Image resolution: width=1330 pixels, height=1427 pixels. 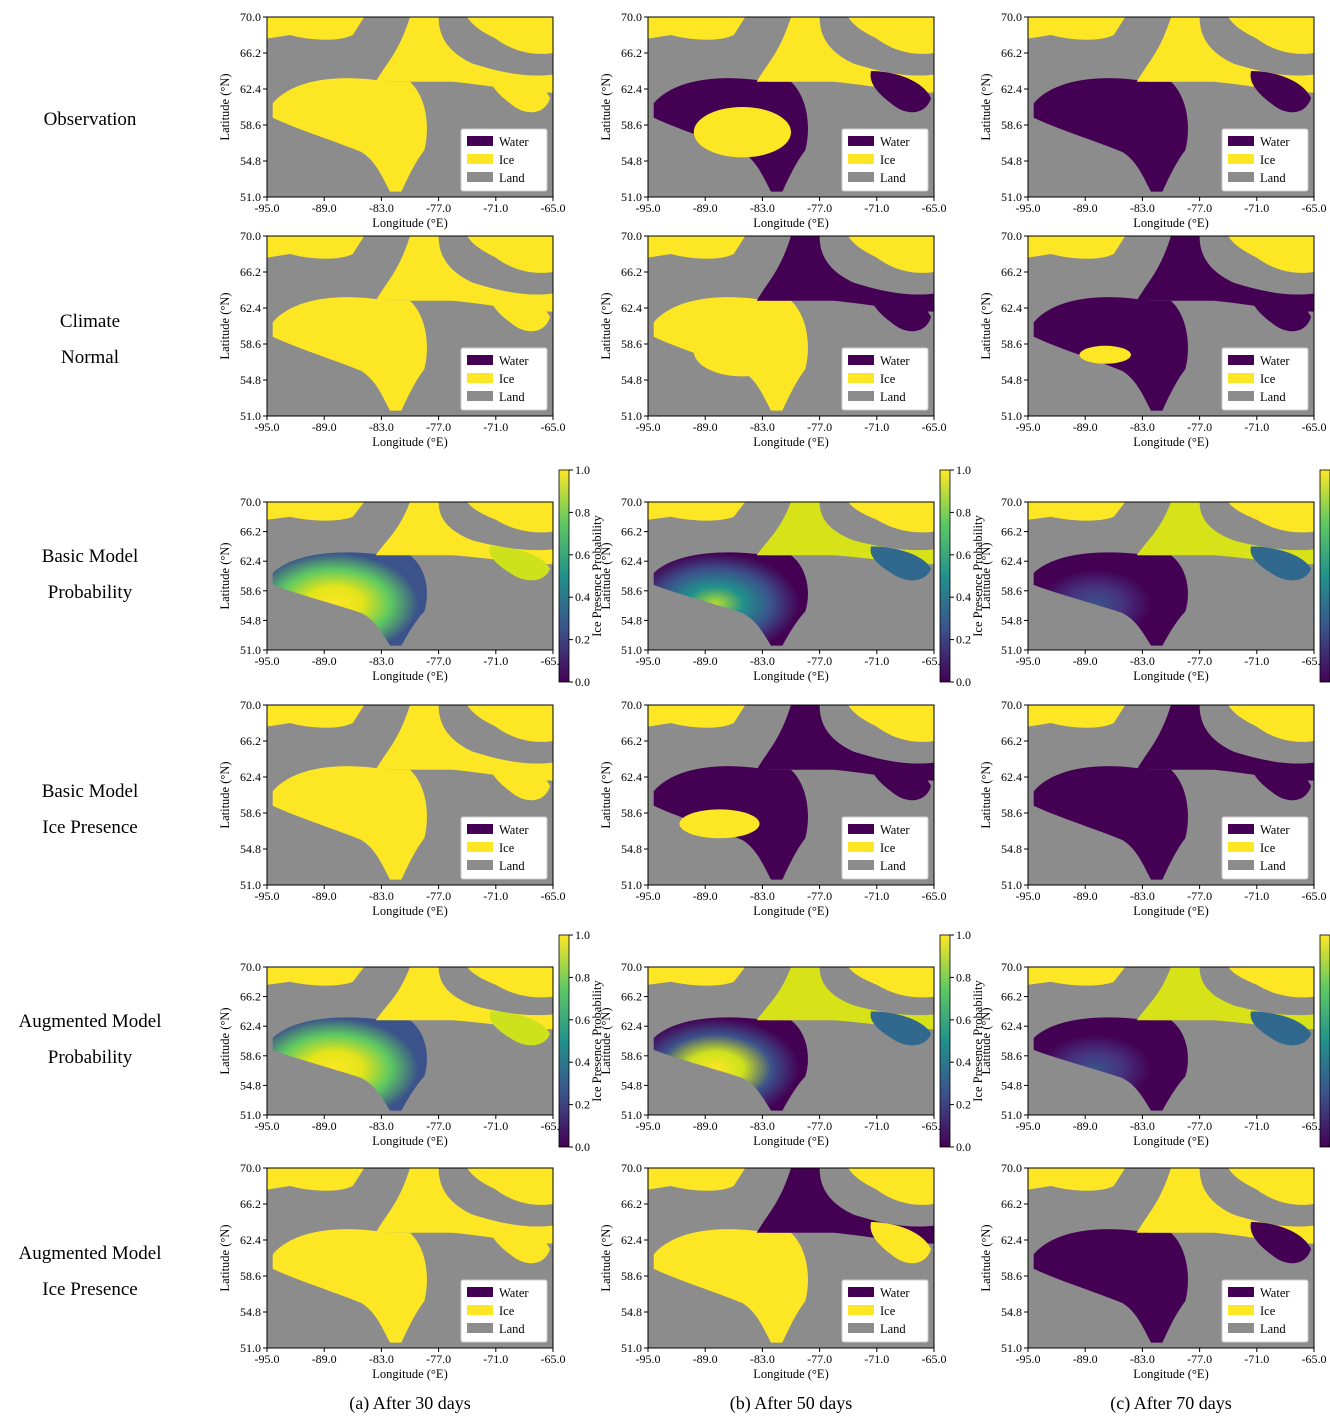 I want to click on colorbar-tick-label: 0.2, so click(x=582, y=640).